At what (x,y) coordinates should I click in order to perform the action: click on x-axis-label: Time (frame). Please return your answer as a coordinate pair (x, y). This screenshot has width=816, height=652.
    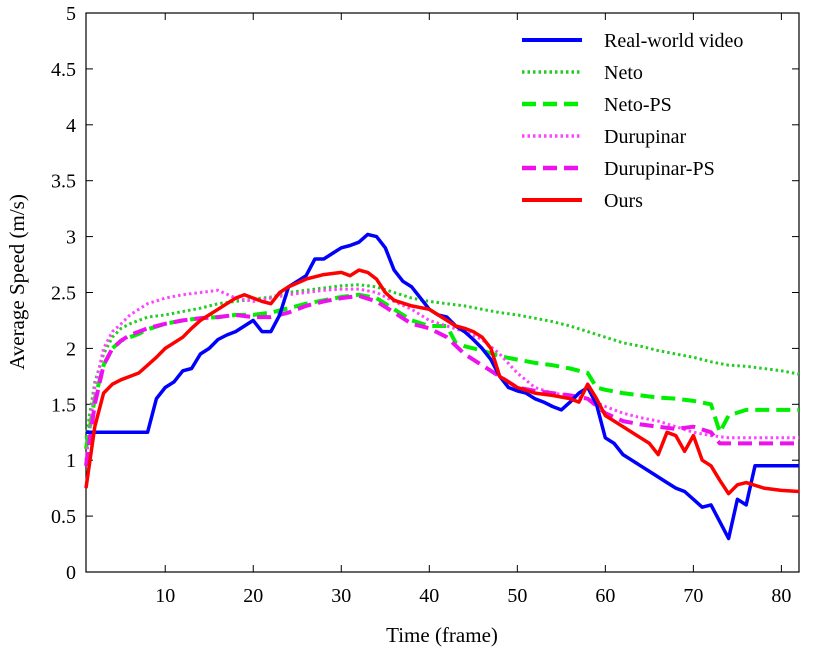
    Looking at the image, I should click on (442, 635).